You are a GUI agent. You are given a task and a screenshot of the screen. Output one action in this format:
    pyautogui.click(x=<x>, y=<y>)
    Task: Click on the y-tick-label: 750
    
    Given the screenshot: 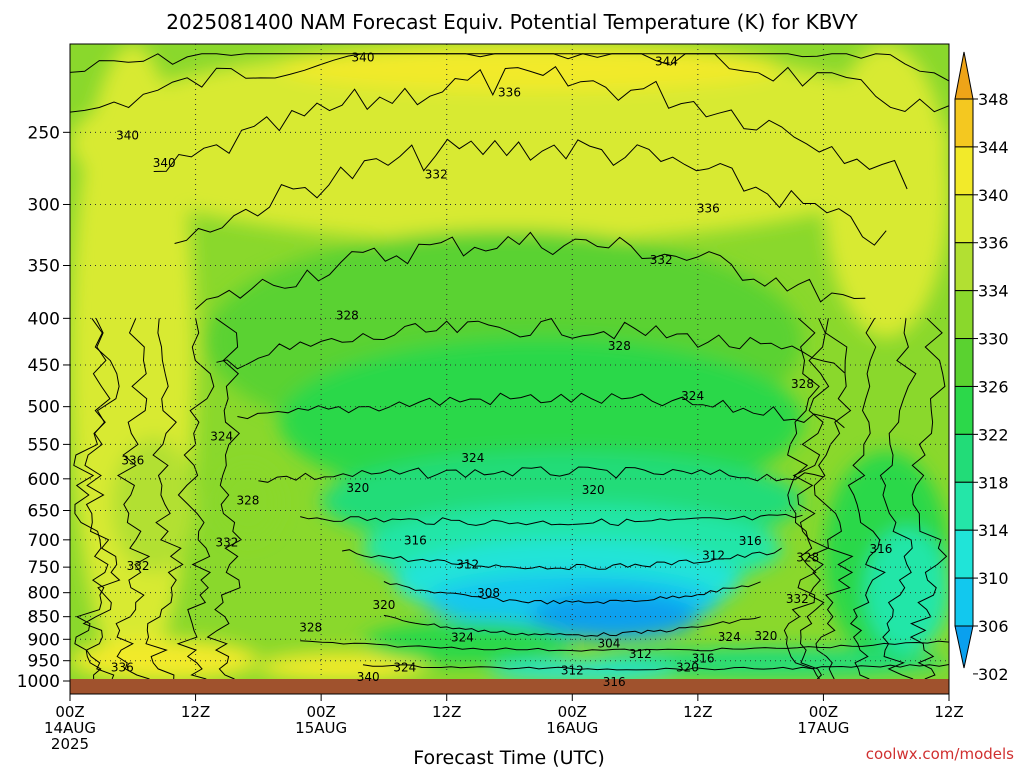 What is the action you would take?
    pyautogui.click(x=44, y=568)
    